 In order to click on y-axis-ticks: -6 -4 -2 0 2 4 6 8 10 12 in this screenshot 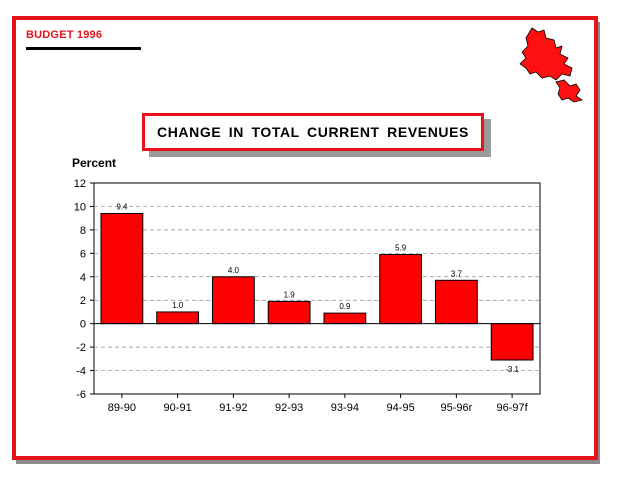, I will do `click(84, 289)`.